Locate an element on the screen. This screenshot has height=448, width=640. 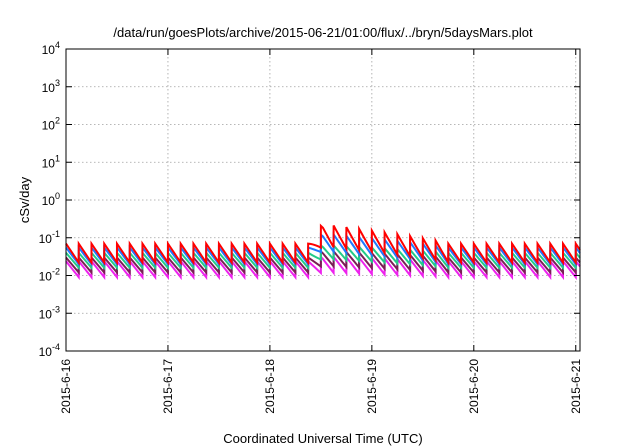
y-tick-label: 10⁻¹ is located at coordinates (49, 237).